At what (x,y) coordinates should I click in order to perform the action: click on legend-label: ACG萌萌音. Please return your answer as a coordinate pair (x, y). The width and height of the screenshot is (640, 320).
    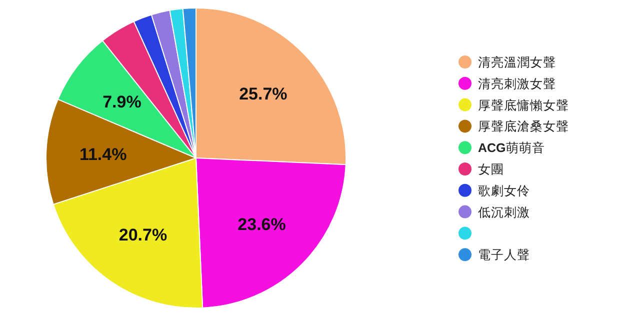
    Looking at the image, I should click on (511, 148).